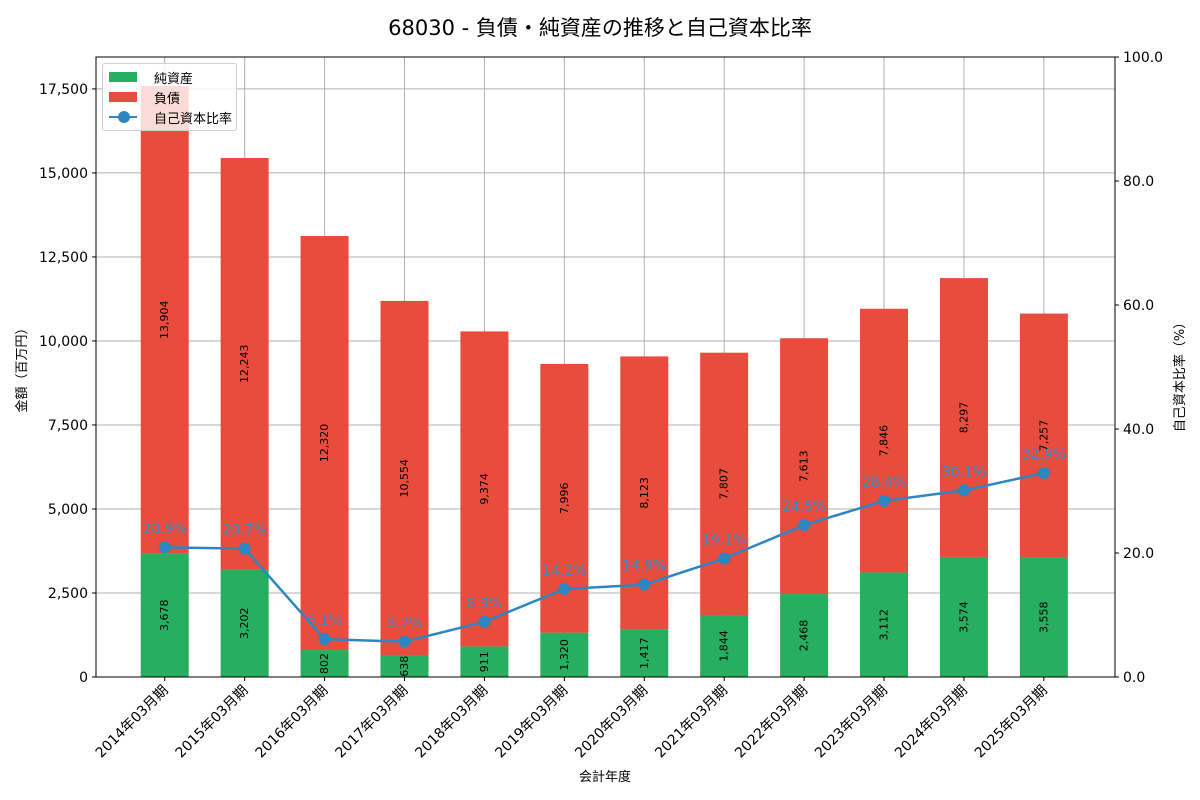 Image resolution: width=1200 pixels, height=800 pixels. Describe the element at coordinates (244, 531) in the screenshot. I see `equity-ratio-value-label: 20.7%` at that location.